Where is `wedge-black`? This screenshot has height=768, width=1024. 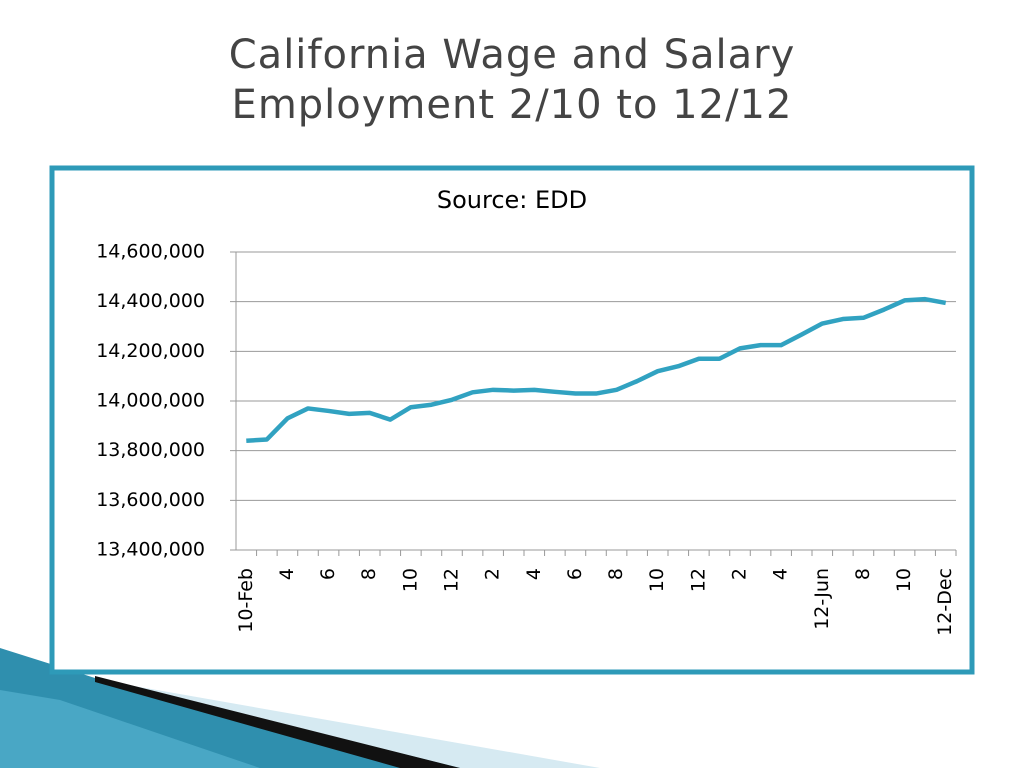 wedge-black is located at coordinates (277, 722).